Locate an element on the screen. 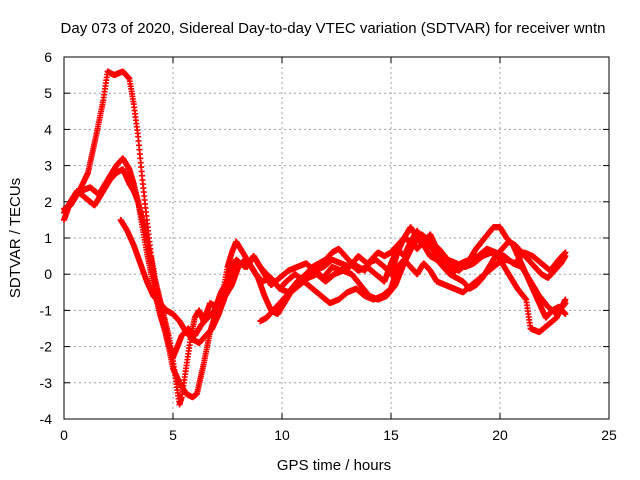  y-tick-label: 5 is located at coordinates (48, 93).